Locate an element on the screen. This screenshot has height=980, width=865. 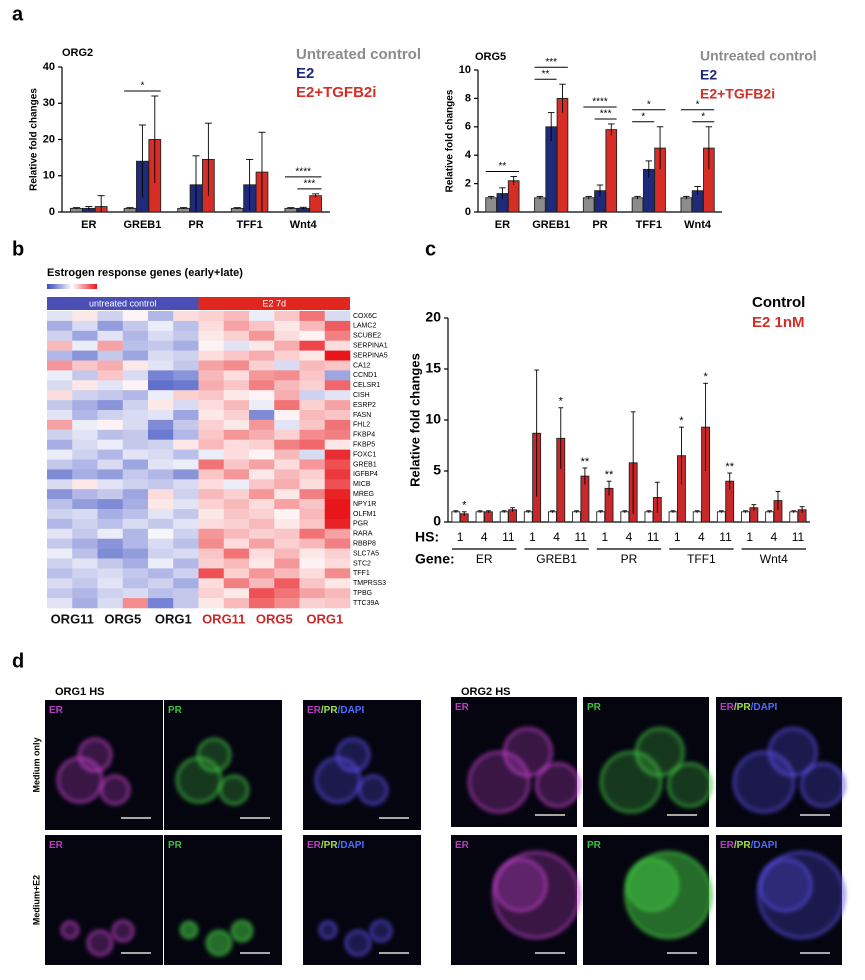
channel-label: PR is located at coordinates (175, 845).